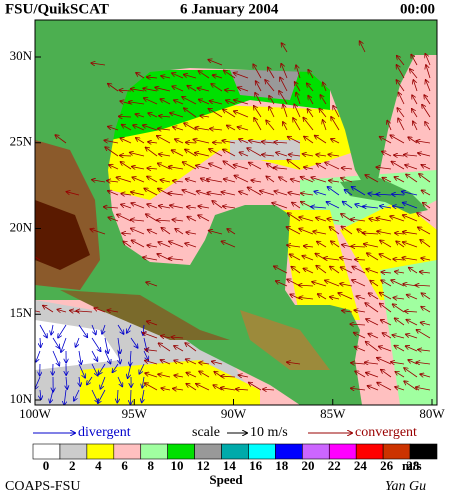  Describe the element at coordinates (46, 465) in the screenshot. I see `colorbar-label: 0` at that location.